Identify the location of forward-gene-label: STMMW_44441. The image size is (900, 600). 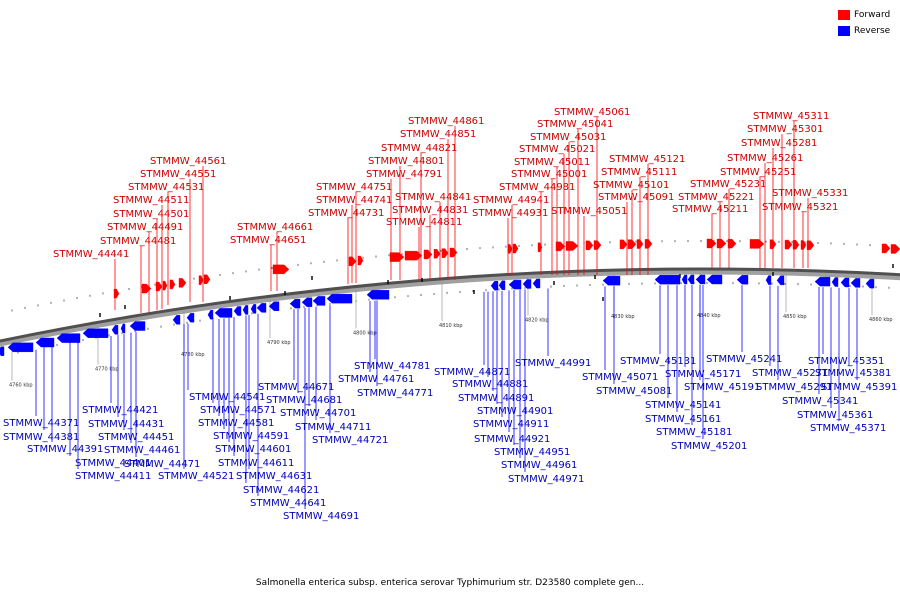
(91, 254).